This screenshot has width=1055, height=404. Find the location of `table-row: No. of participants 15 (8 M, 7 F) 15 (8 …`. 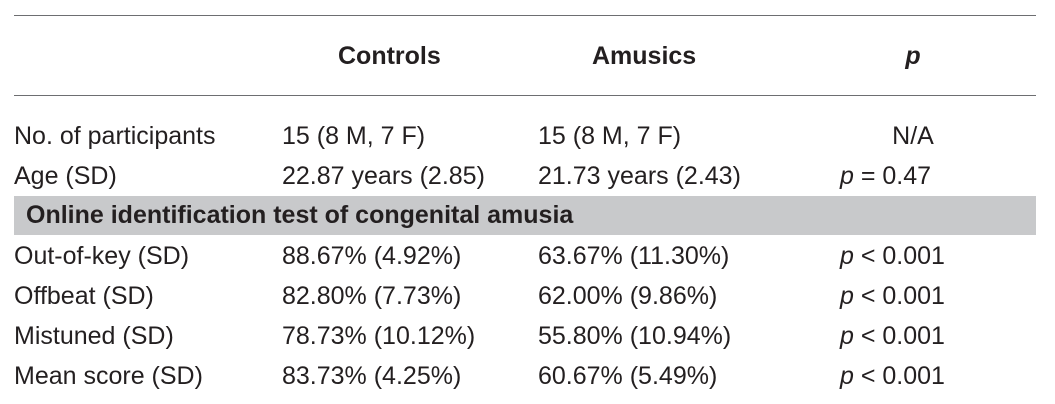

table-row: No. of participants 15 (8 M, 7 F) 15 (8 … is located at coordinates (527, 136).